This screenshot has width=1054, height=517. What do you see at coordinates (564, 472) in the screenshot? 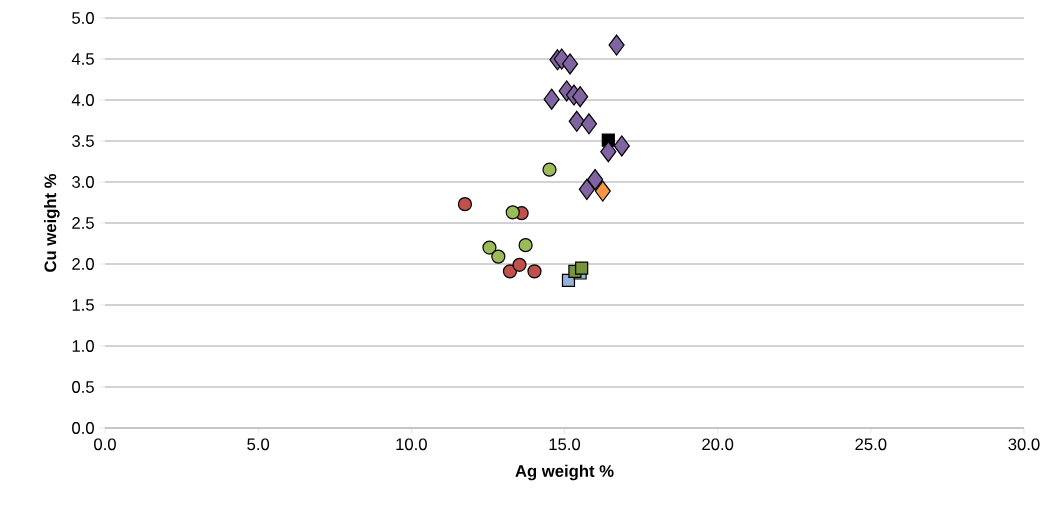
I see `x-axis-title: Ag weight %` at bounding box center [564, 472].